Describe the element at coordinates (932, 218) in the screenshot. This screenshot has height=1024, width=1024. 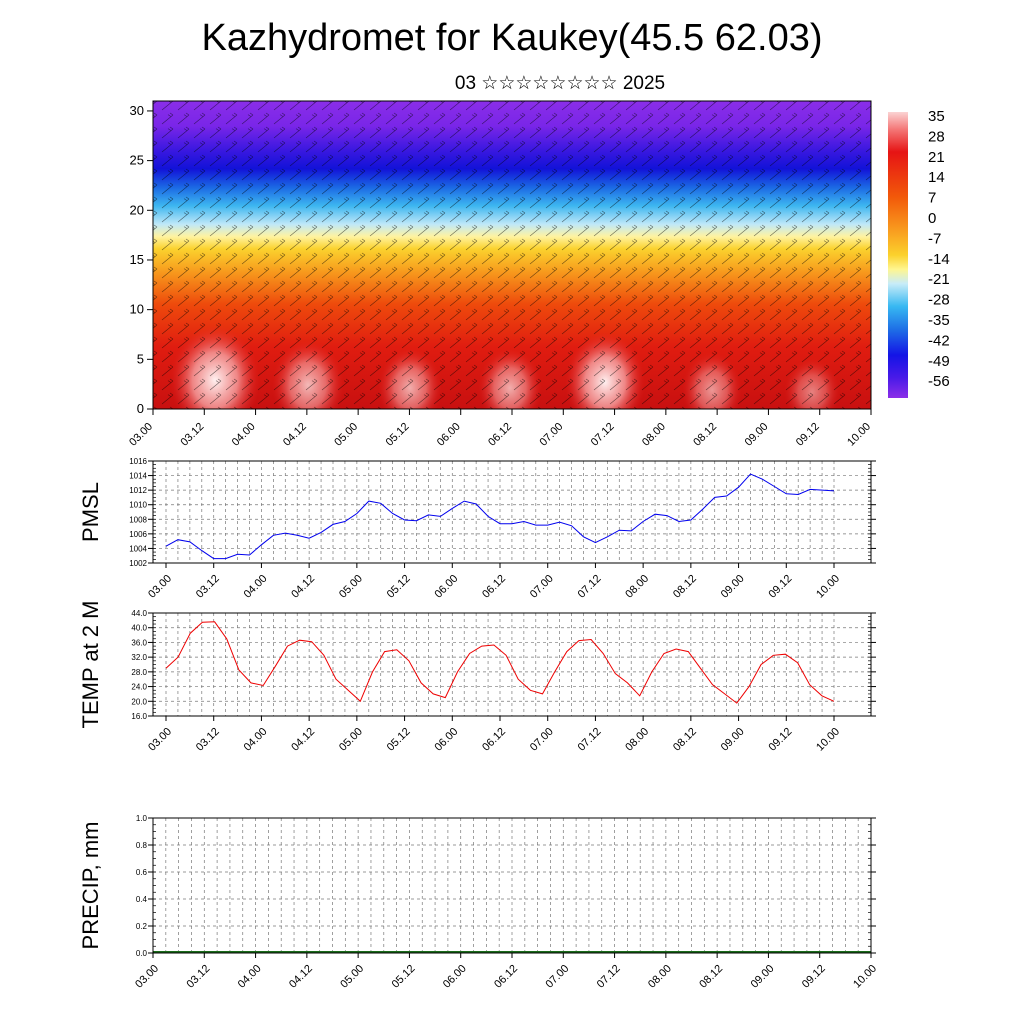
I see `colorbar-label: 0` at that location.